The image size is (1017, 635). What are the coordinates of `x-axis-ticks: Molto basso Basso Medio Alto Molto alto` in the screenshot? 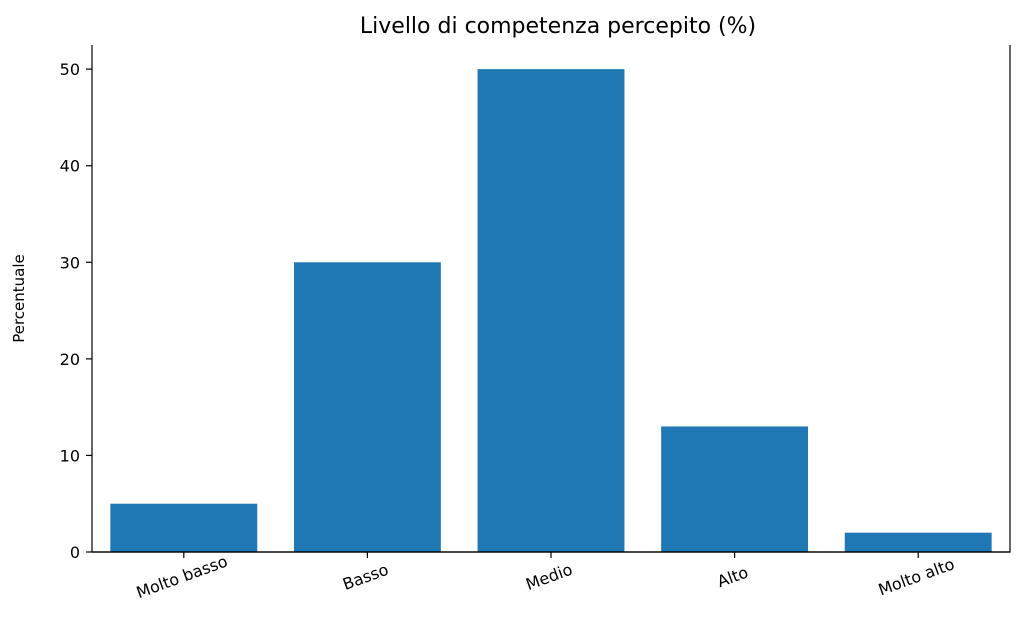 It's located at (545, 577).